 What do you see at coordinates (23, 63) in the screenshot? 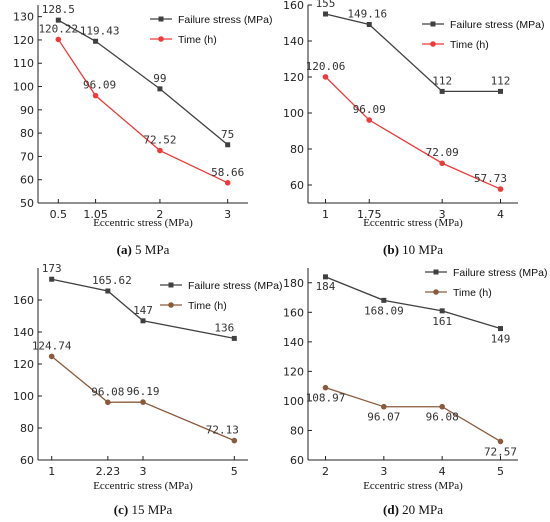
I see `y-tick-label: 110` at bounding box center [23, 63].